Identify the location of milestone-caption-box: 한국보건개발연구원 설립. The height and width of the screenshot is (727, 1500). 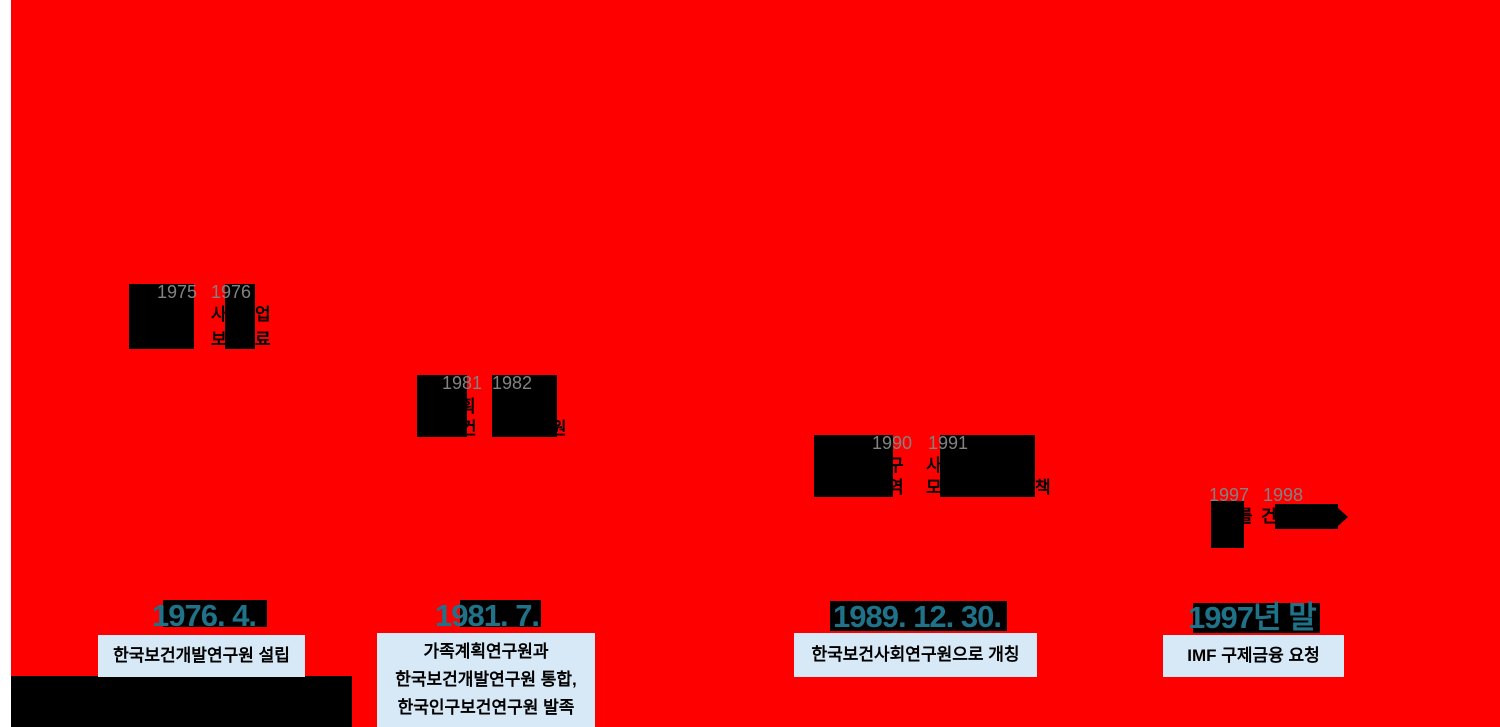
(201, 656).